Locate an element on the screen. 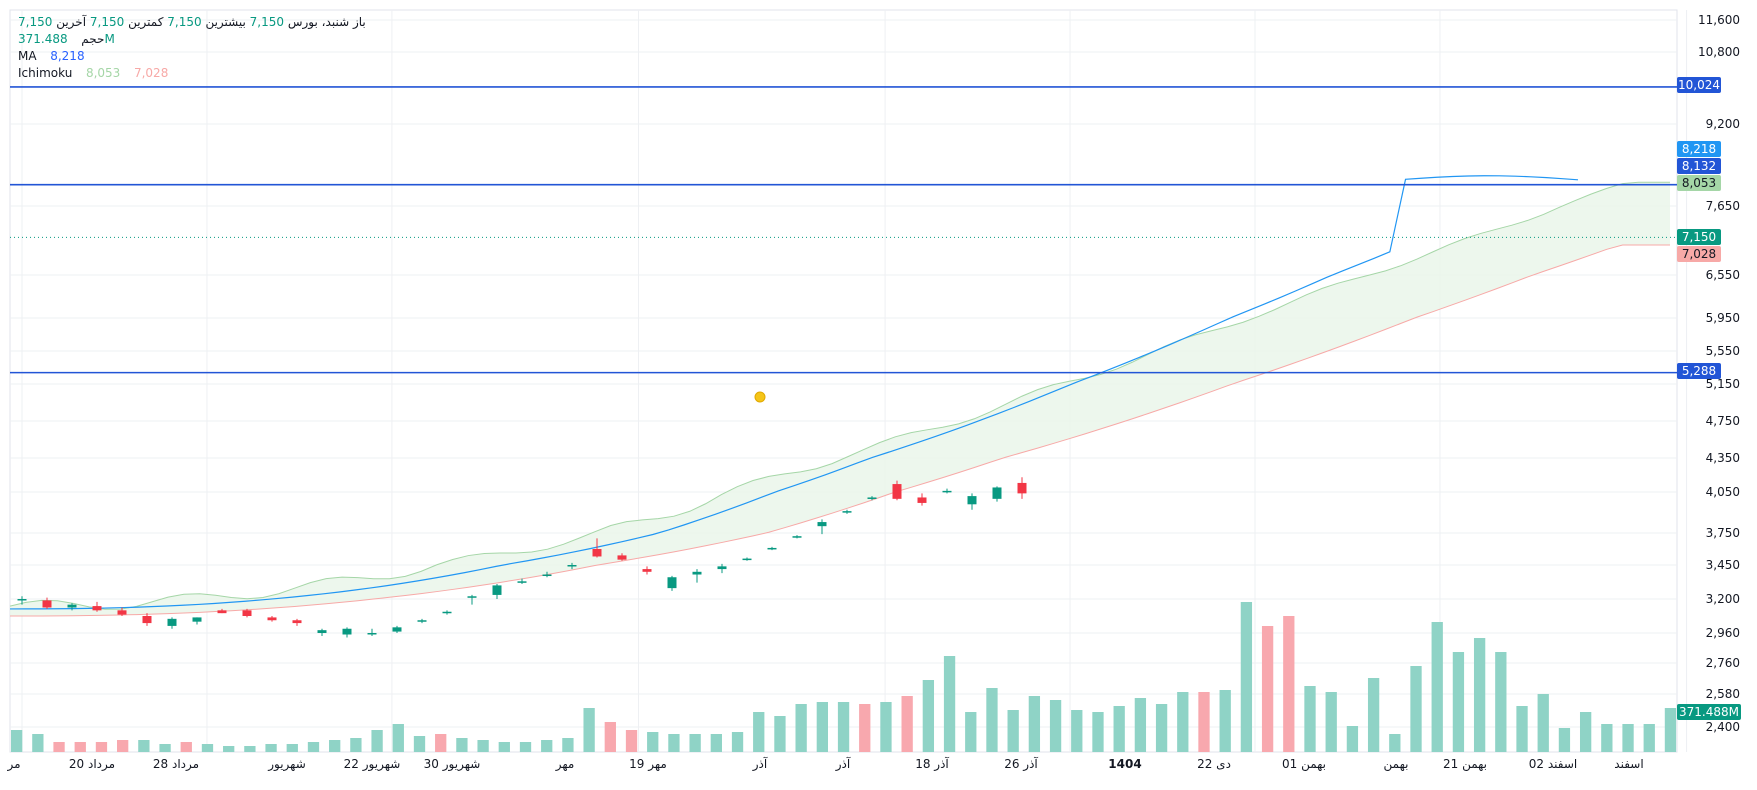 This screenshot has width=1757, height=790. price-tick-label: 4,050 is located at coordinates (1723, 492).